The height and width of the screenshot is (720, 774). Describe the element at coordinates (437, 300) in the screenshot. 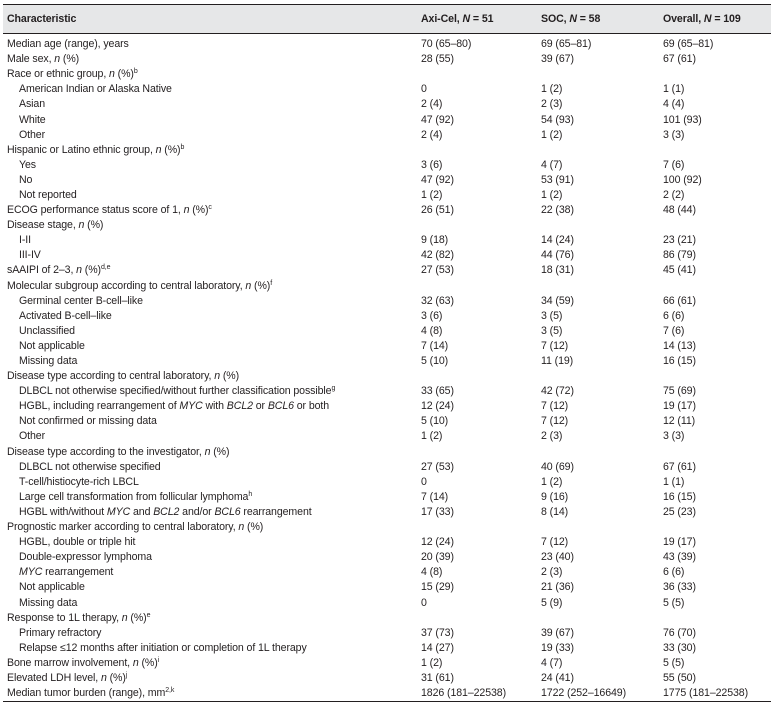

I see `cell-axi-cel: 32 (63)` at that location.